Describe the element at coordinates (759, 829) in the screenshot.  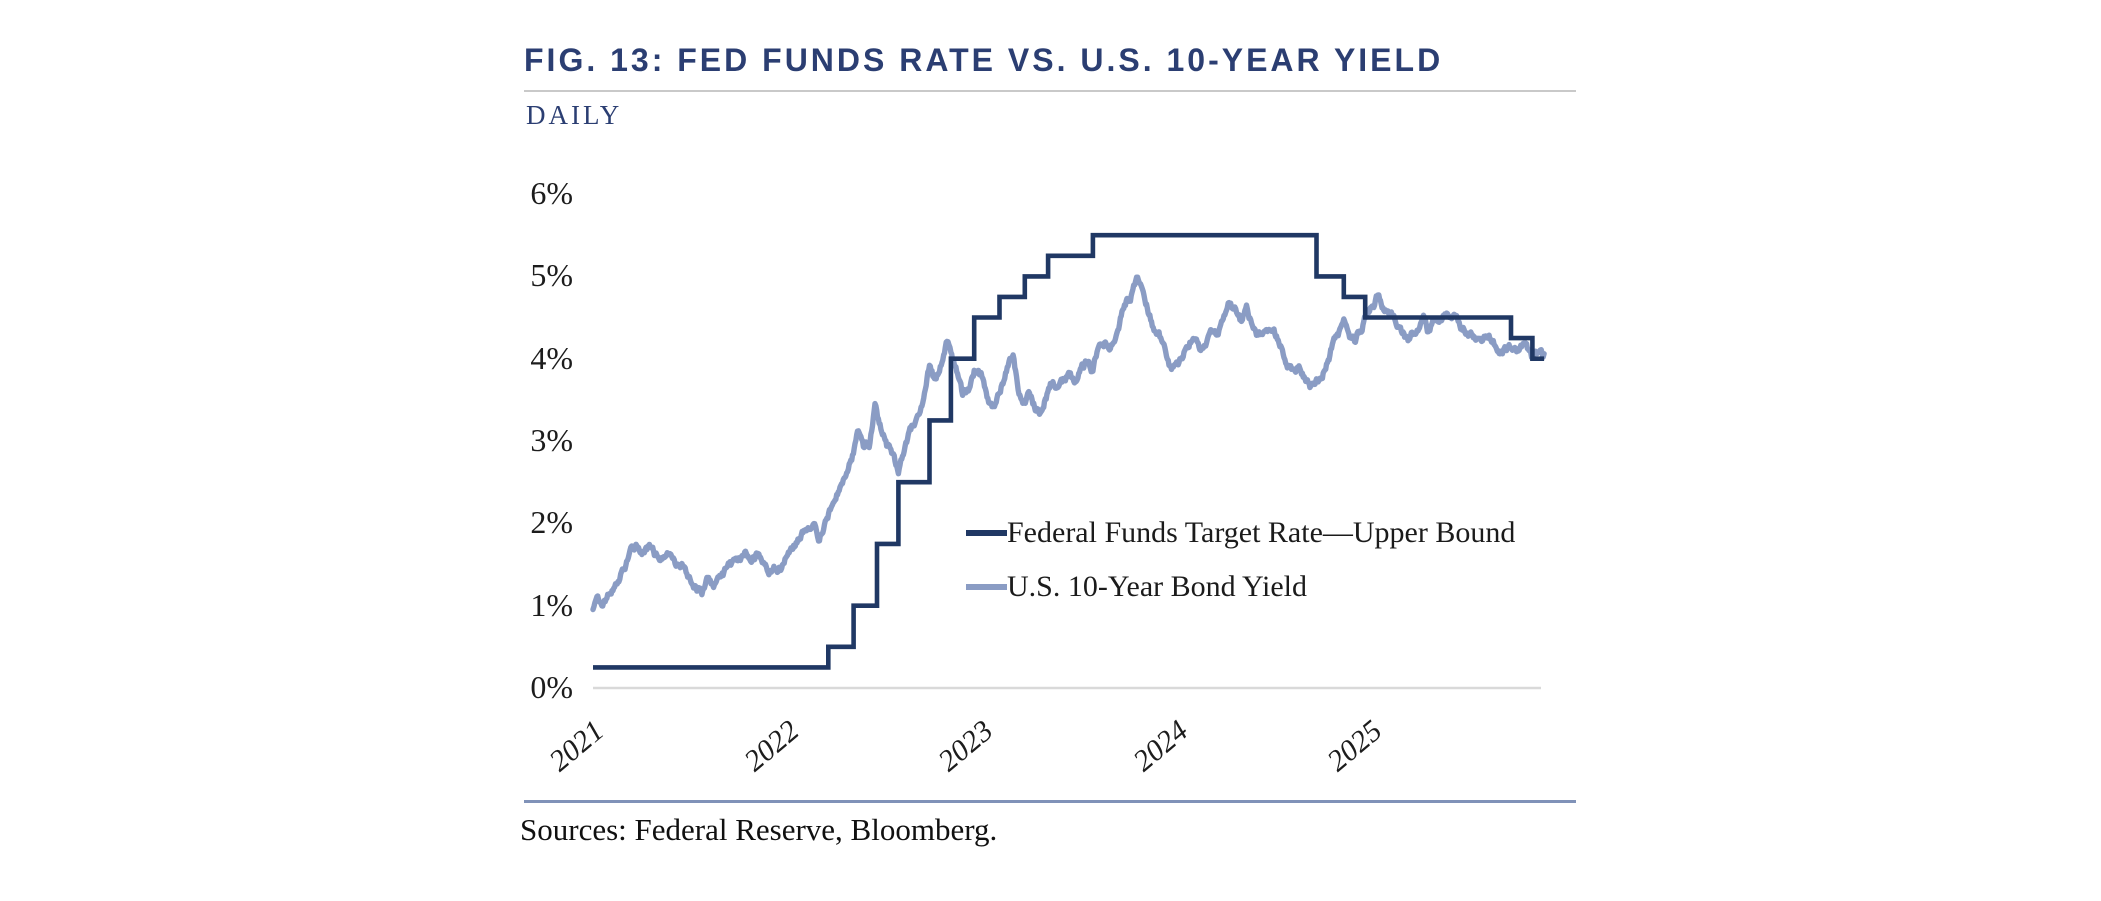
I see `sources-text: Sources: Federal Reserve, Bloomberg.` at that location.